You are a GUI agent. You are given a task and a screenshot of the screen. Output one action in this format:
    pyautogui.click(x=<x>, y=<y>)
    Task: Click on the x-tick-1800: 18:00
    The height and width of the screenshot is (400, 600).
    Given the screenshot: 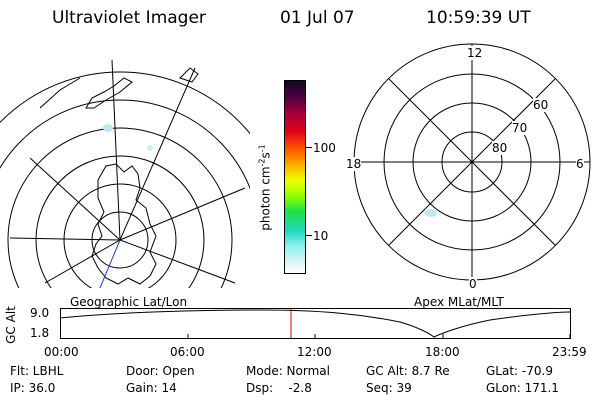 What is the action you would take?
    pyautogui.click(x=442, y=352)
    